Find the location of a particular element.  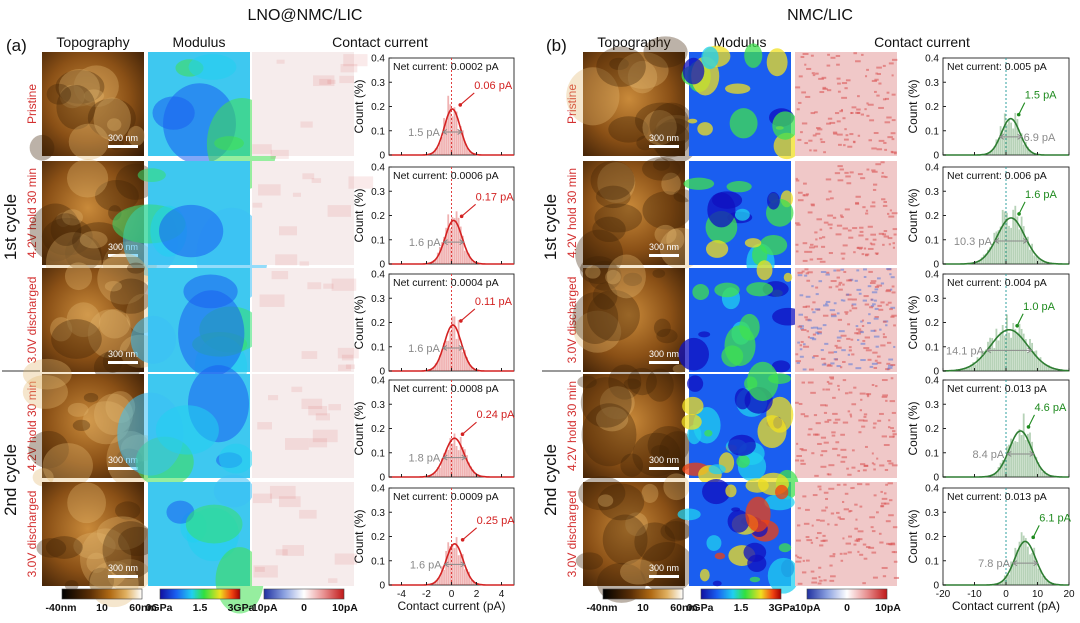

center-arrowhead is located at coordinates (461, 321).